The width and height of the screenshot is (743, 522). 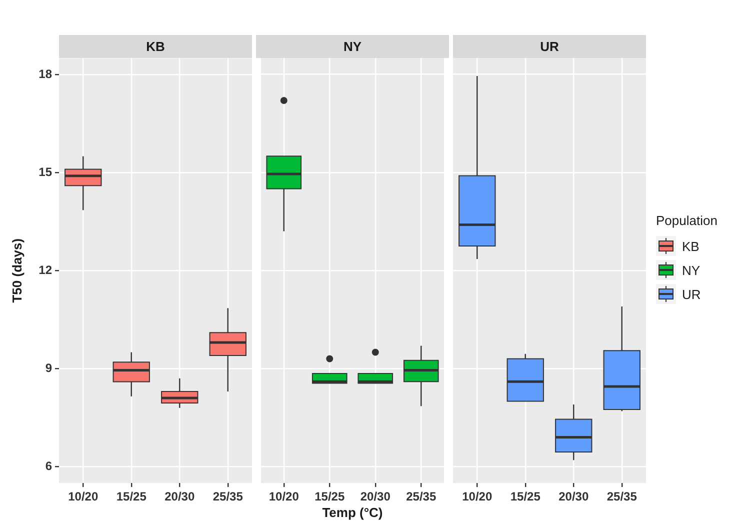 What do you see at coordinates (48, 465) in the screenshot?
I see `y-tick-label: 6` at bounding box center [48, 465].